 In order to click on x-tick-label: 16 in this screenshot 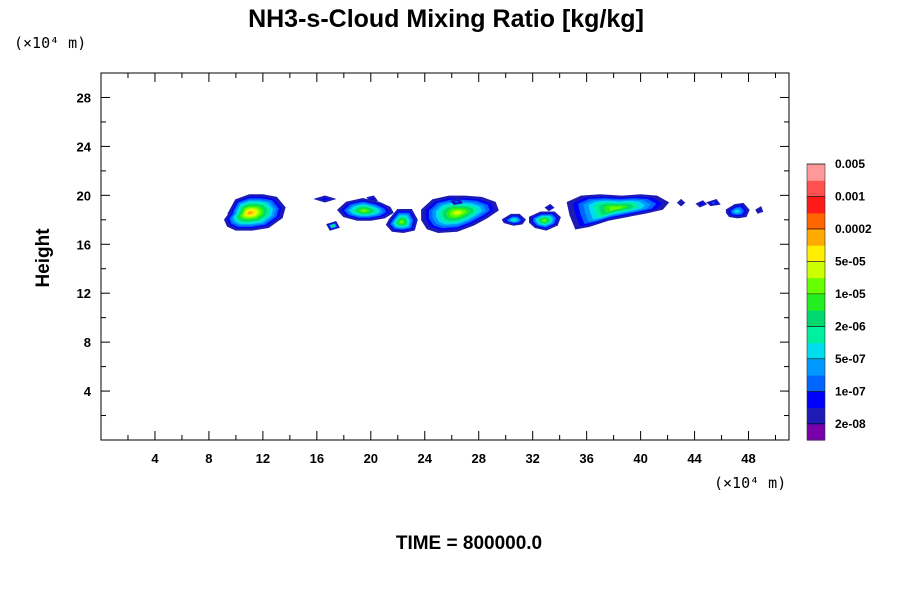, I will do `click(317, 458)`.